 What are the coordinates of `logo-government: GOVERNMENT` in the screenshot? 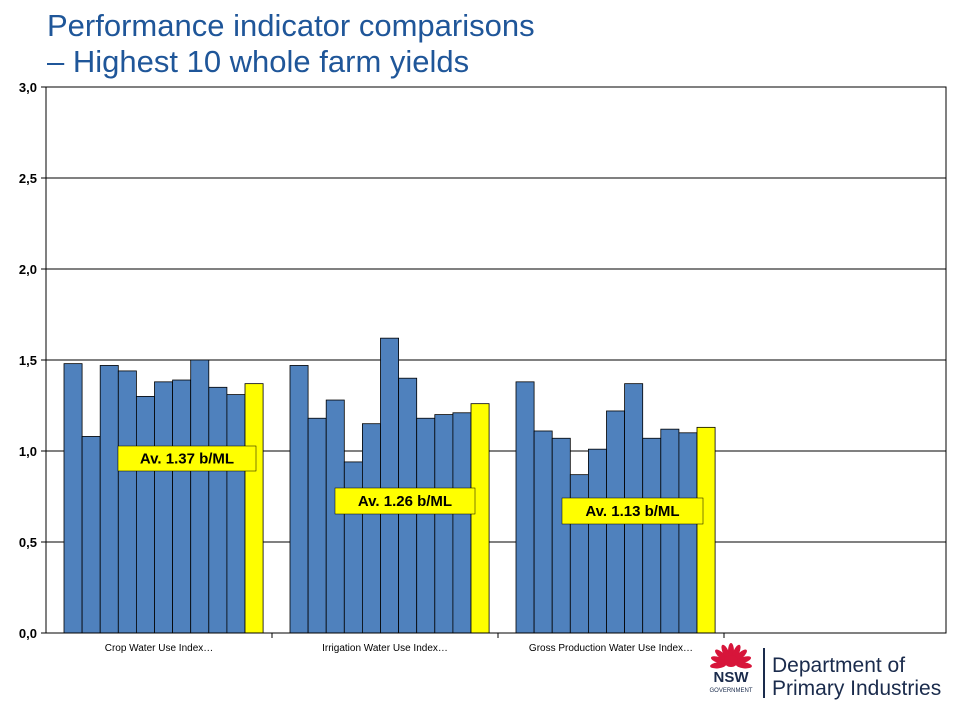 It's located at (730, 691).